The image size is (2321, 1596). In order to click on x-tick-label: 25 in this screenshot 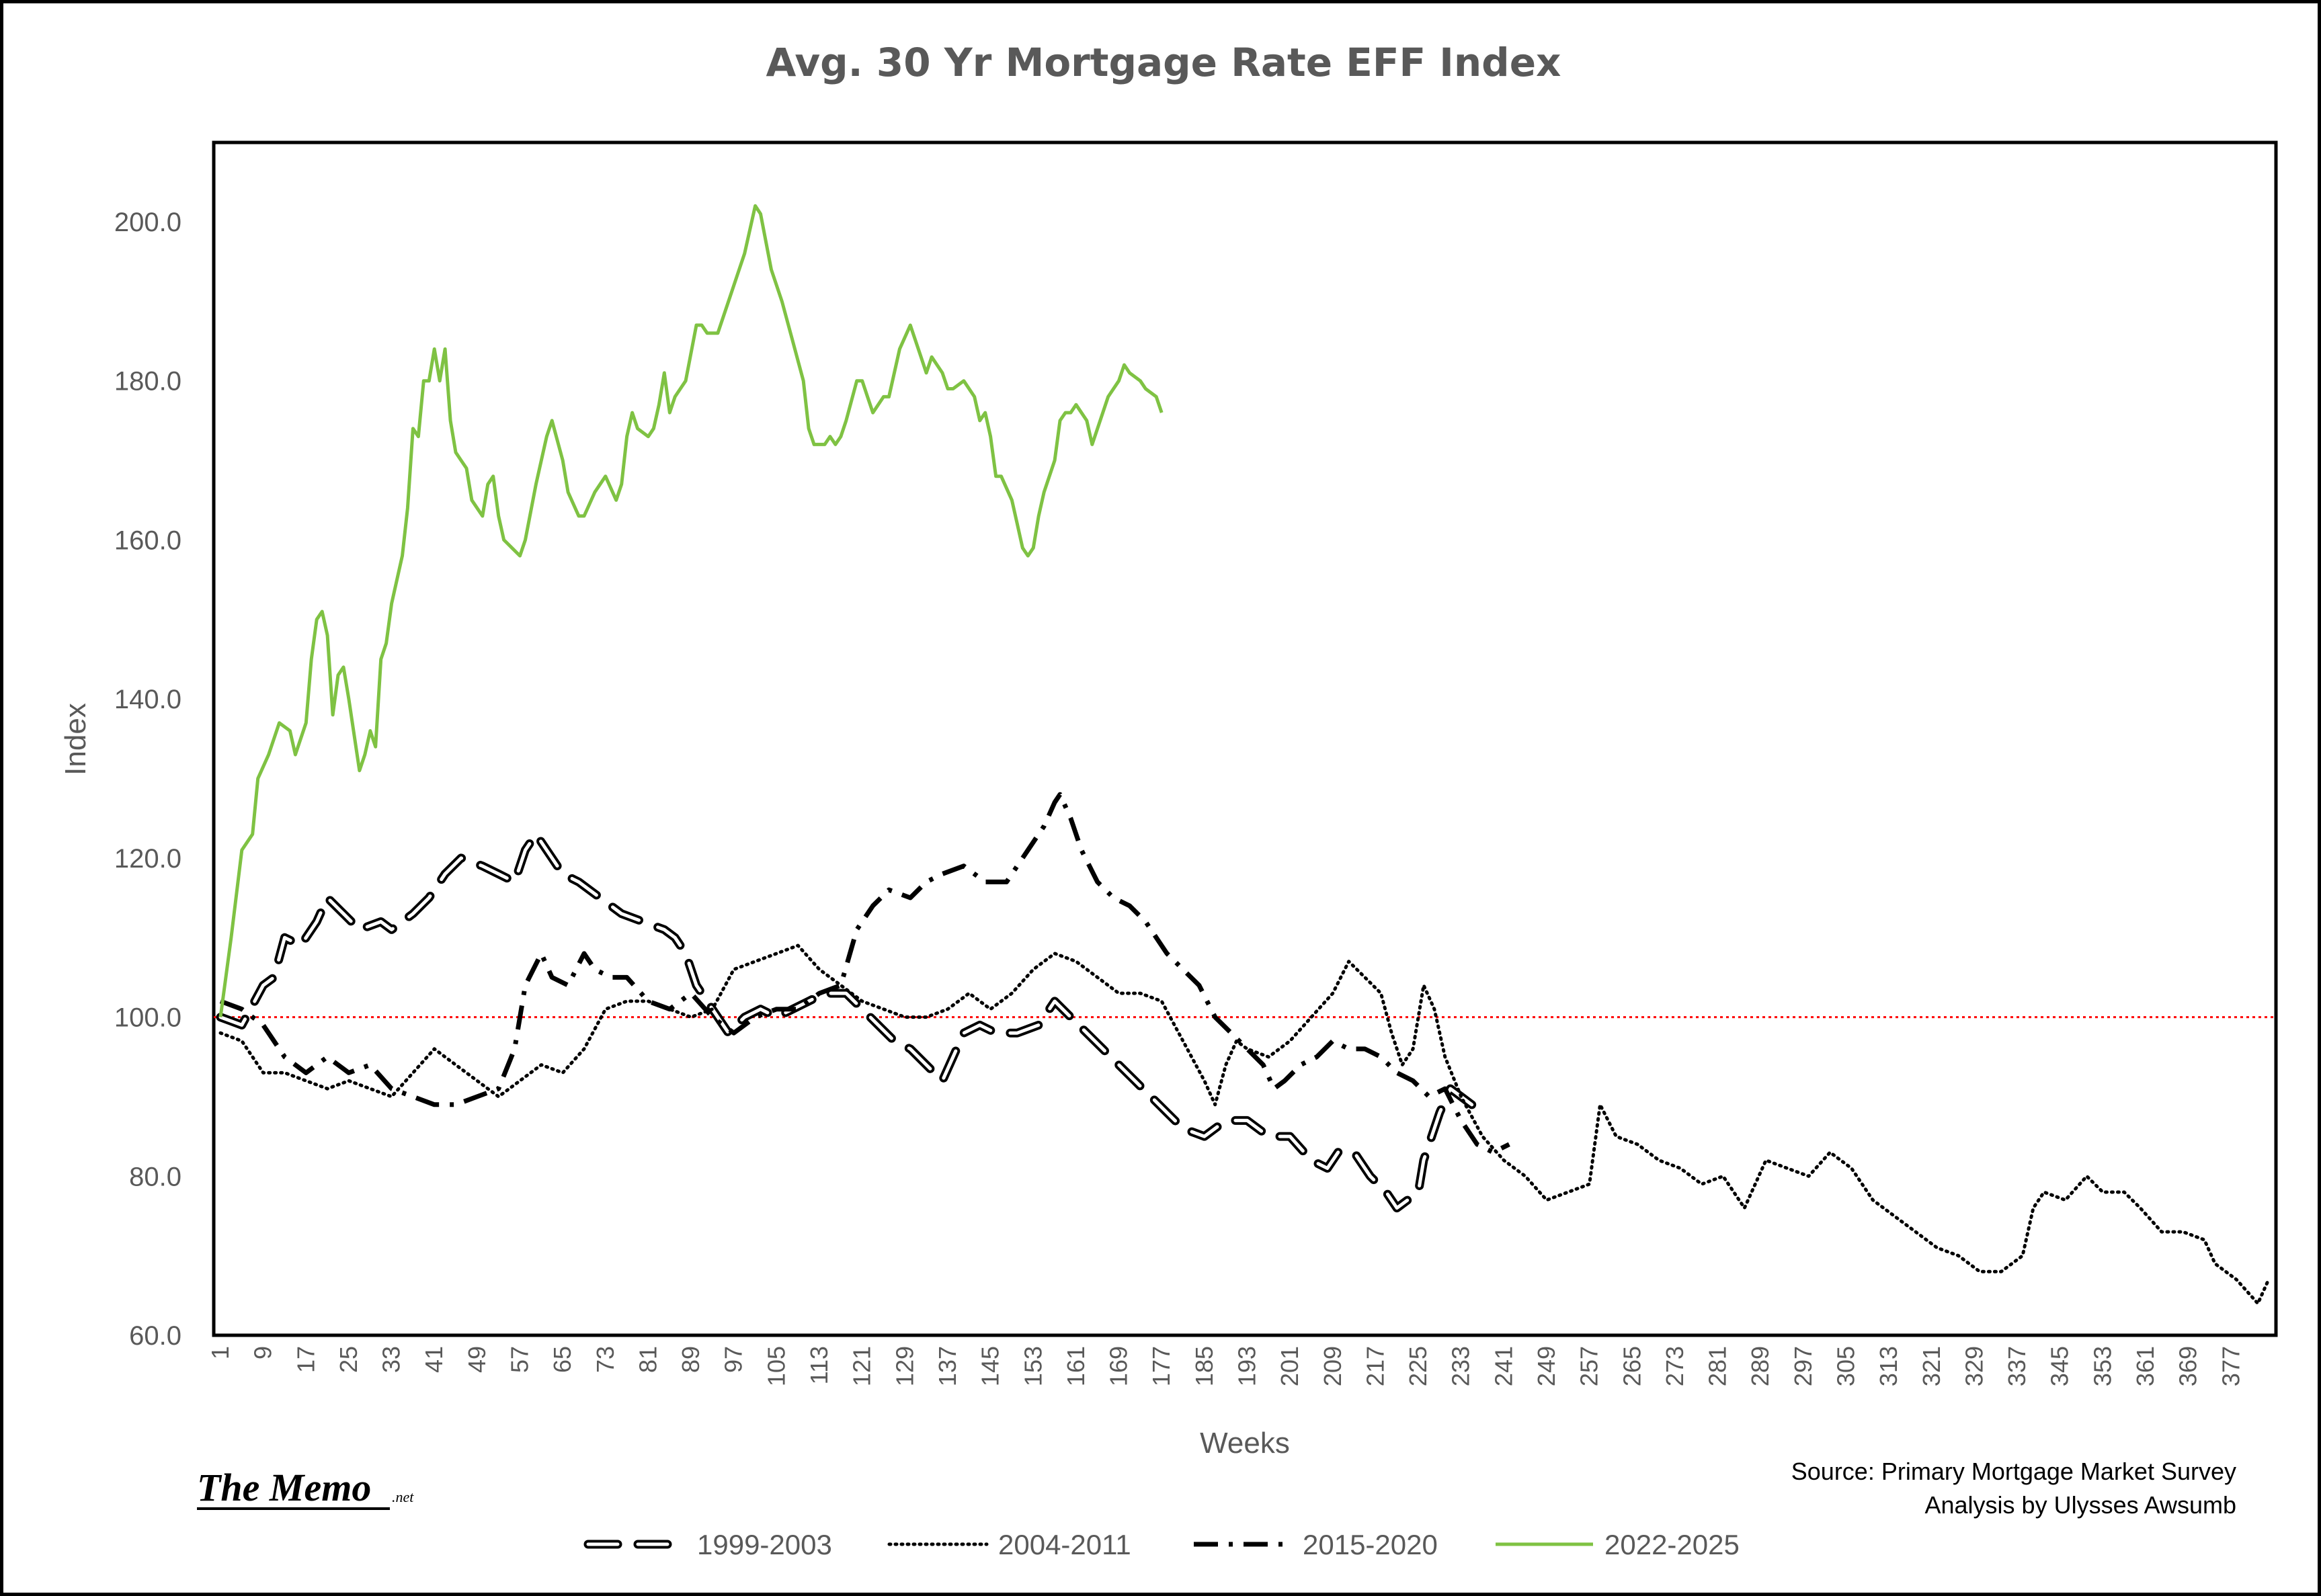, I will do `click(349, 1359)`.